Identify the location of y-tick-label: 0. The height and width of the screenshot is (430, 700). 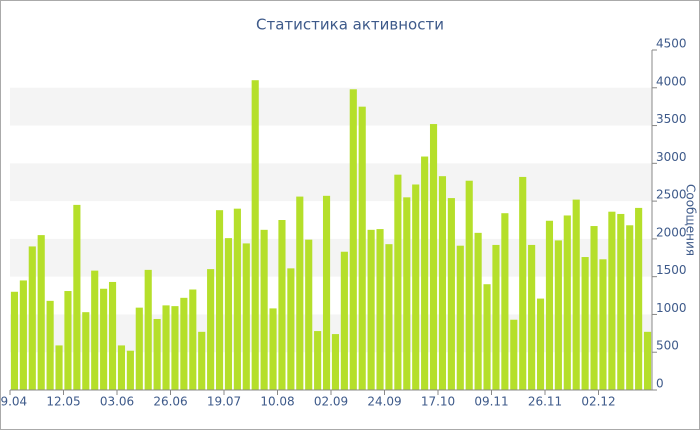
(660, 384).